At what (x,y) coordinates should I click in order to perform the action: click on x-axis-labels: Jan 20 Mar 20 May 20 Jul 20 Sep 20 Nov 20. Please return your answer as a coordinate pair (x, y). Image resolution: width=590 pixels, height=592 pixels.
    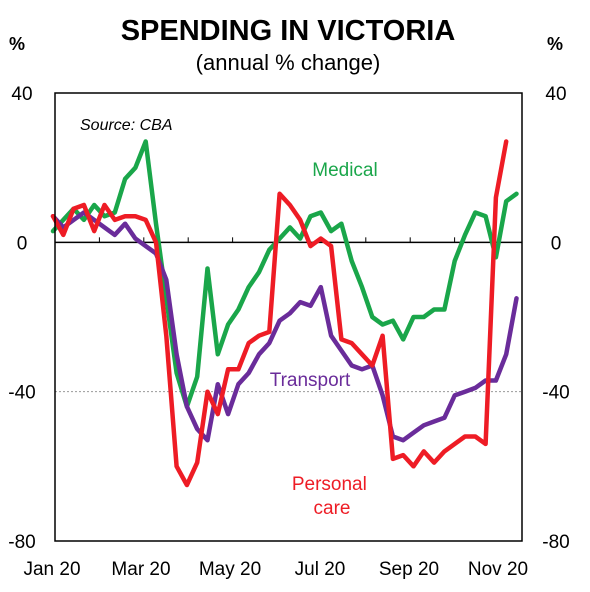
    Looking at the image, I should click on (275, 569).